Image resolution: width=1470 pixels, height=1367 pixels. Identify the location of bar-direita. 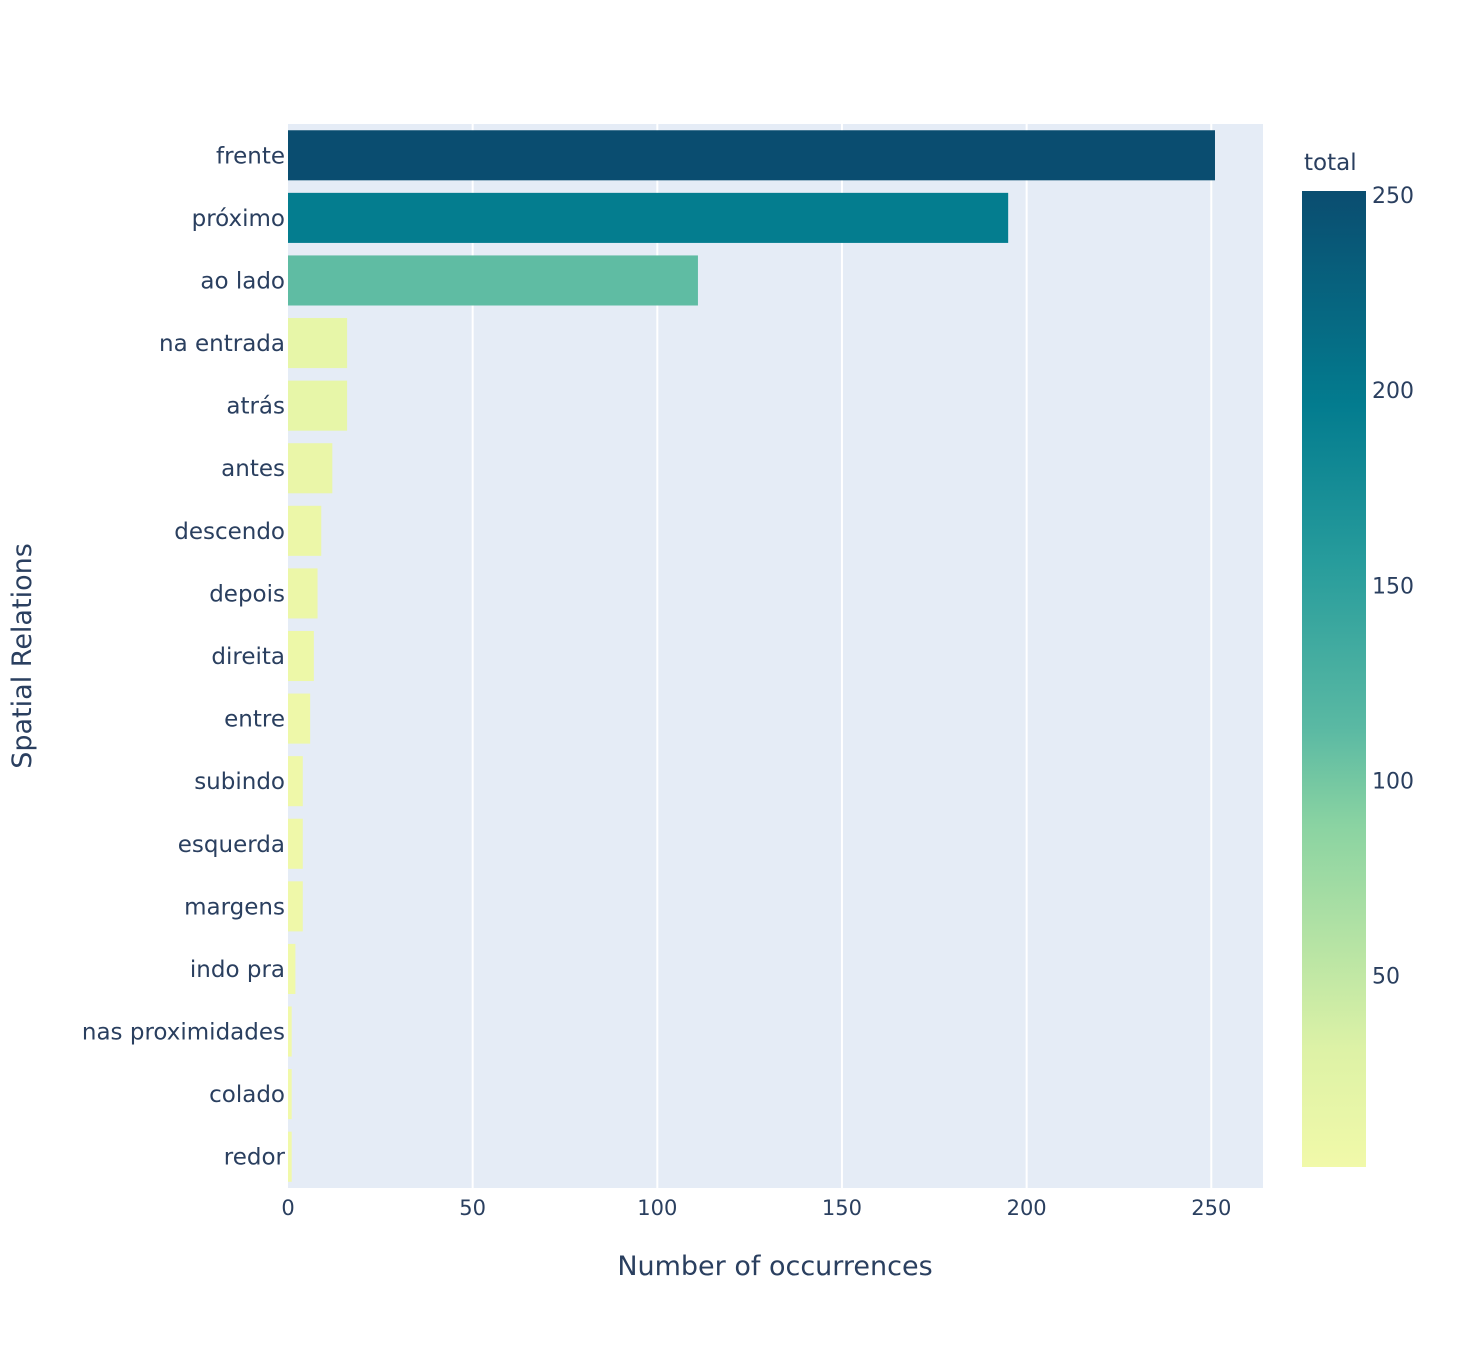
(301, 656).